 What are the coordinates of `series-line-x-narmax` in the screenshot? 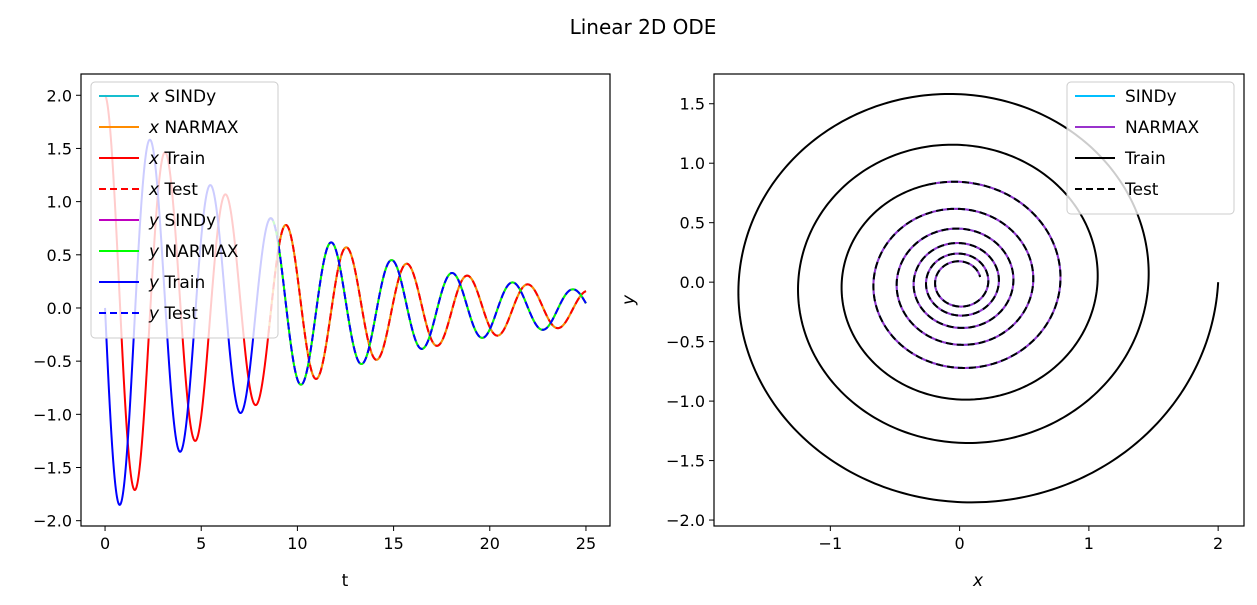 It's located at (427, 301).